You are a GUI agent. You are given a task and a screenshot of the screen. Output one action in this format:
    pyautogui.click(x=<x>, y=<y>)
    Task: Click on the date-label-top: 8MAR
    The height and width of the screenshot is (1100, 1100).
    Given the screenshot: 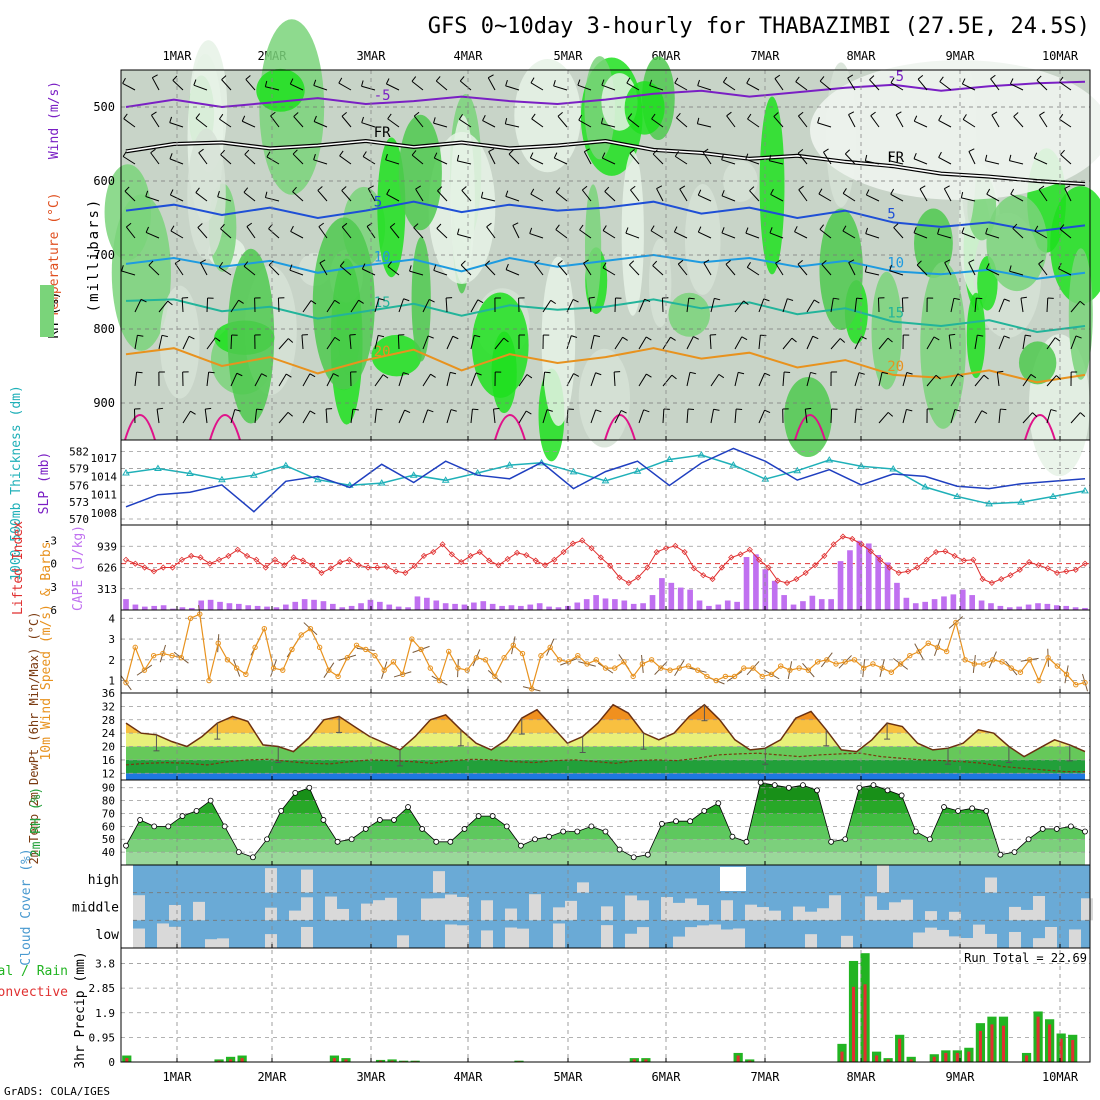 What is the action you would take?
    pyautogui.click(x=862, y=56)
    